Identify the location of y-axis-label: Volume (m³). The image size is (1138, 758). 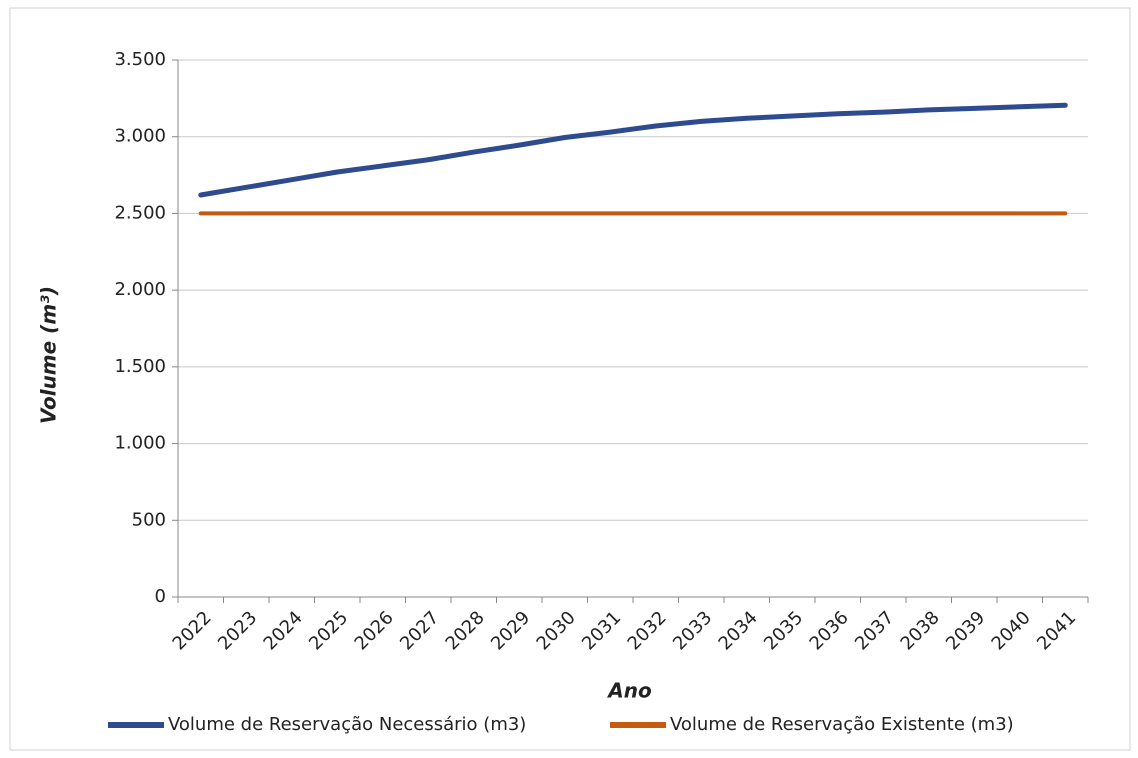
(49, 355).